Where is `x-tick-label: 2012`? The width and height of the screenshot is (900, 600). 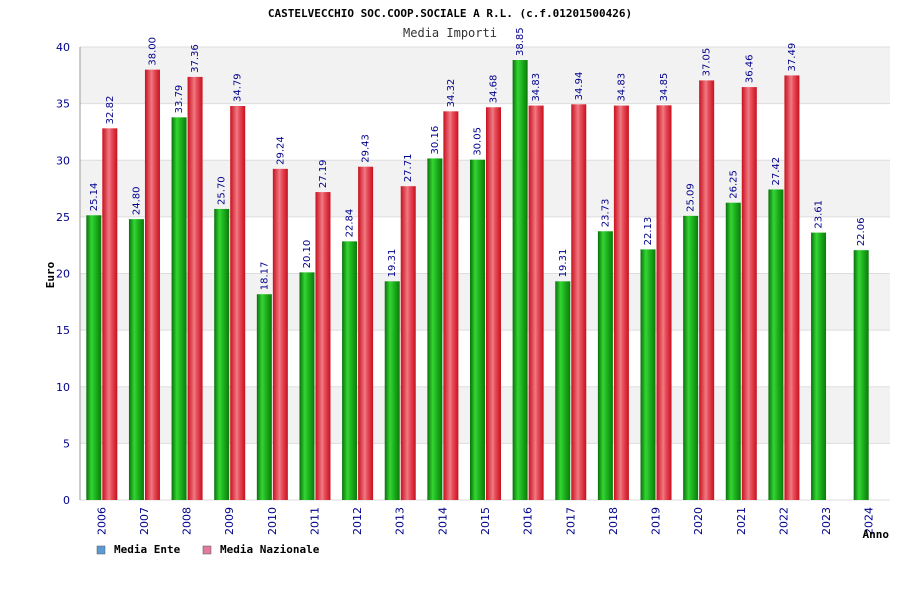 x-tick-label: 2012 is located at coordinates (357, 521).